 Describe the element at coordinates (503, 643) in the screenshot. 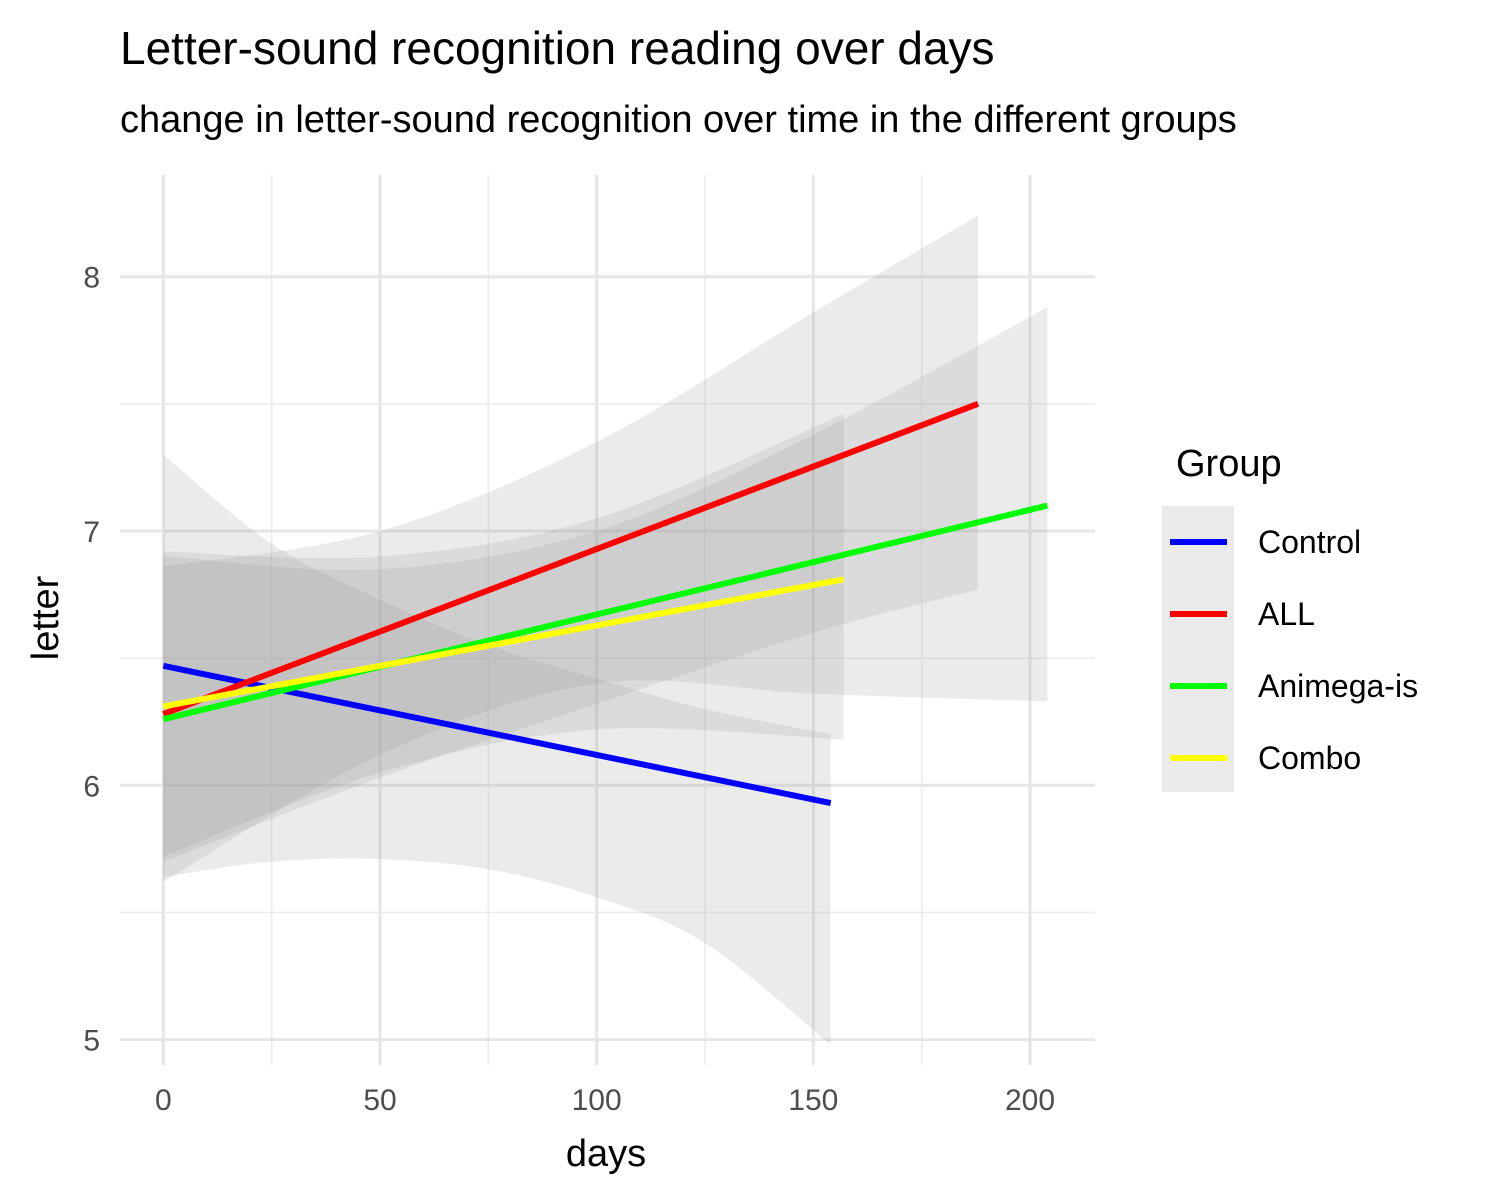

I see `series-line-combo` at that location.